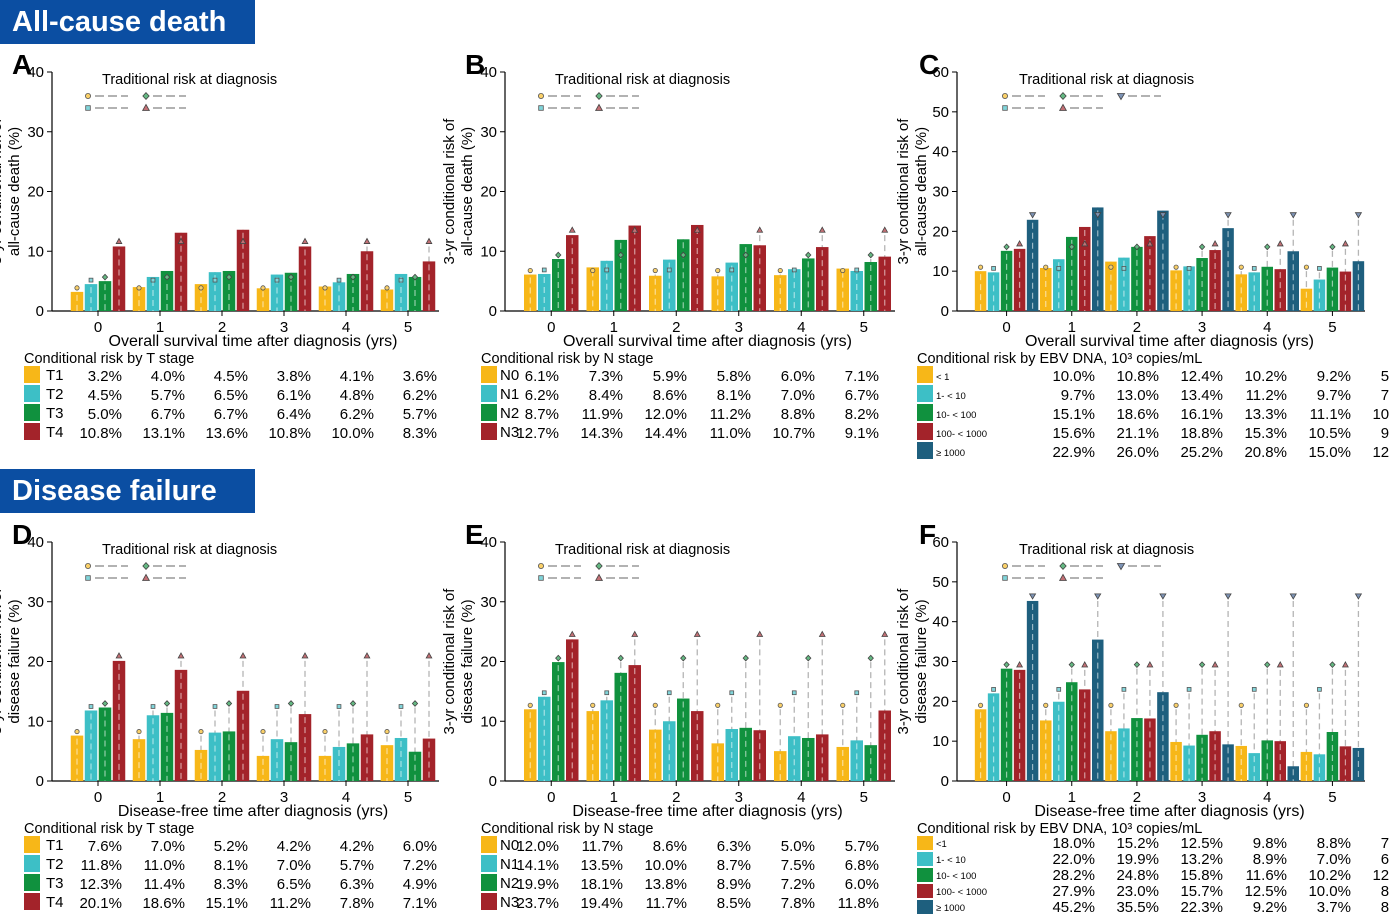 This screenshot has height=920, width=1389. What do you see at coordinates (551, 327) in the screenshot?
I see `x-tick-label: 0` at bounding box center [551, 327].